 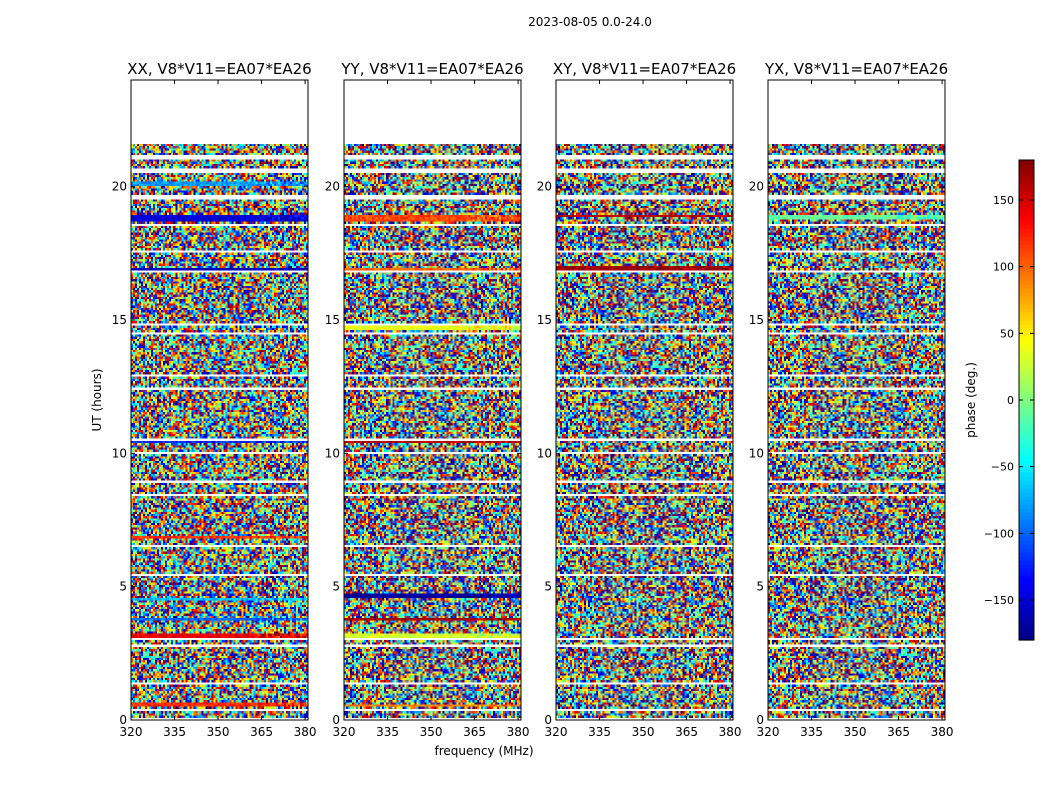 What do you see at coordinates (999, 533) in the screenshot?
I see `colorbar-tick-label: −100` at bounding box center [999, 533].